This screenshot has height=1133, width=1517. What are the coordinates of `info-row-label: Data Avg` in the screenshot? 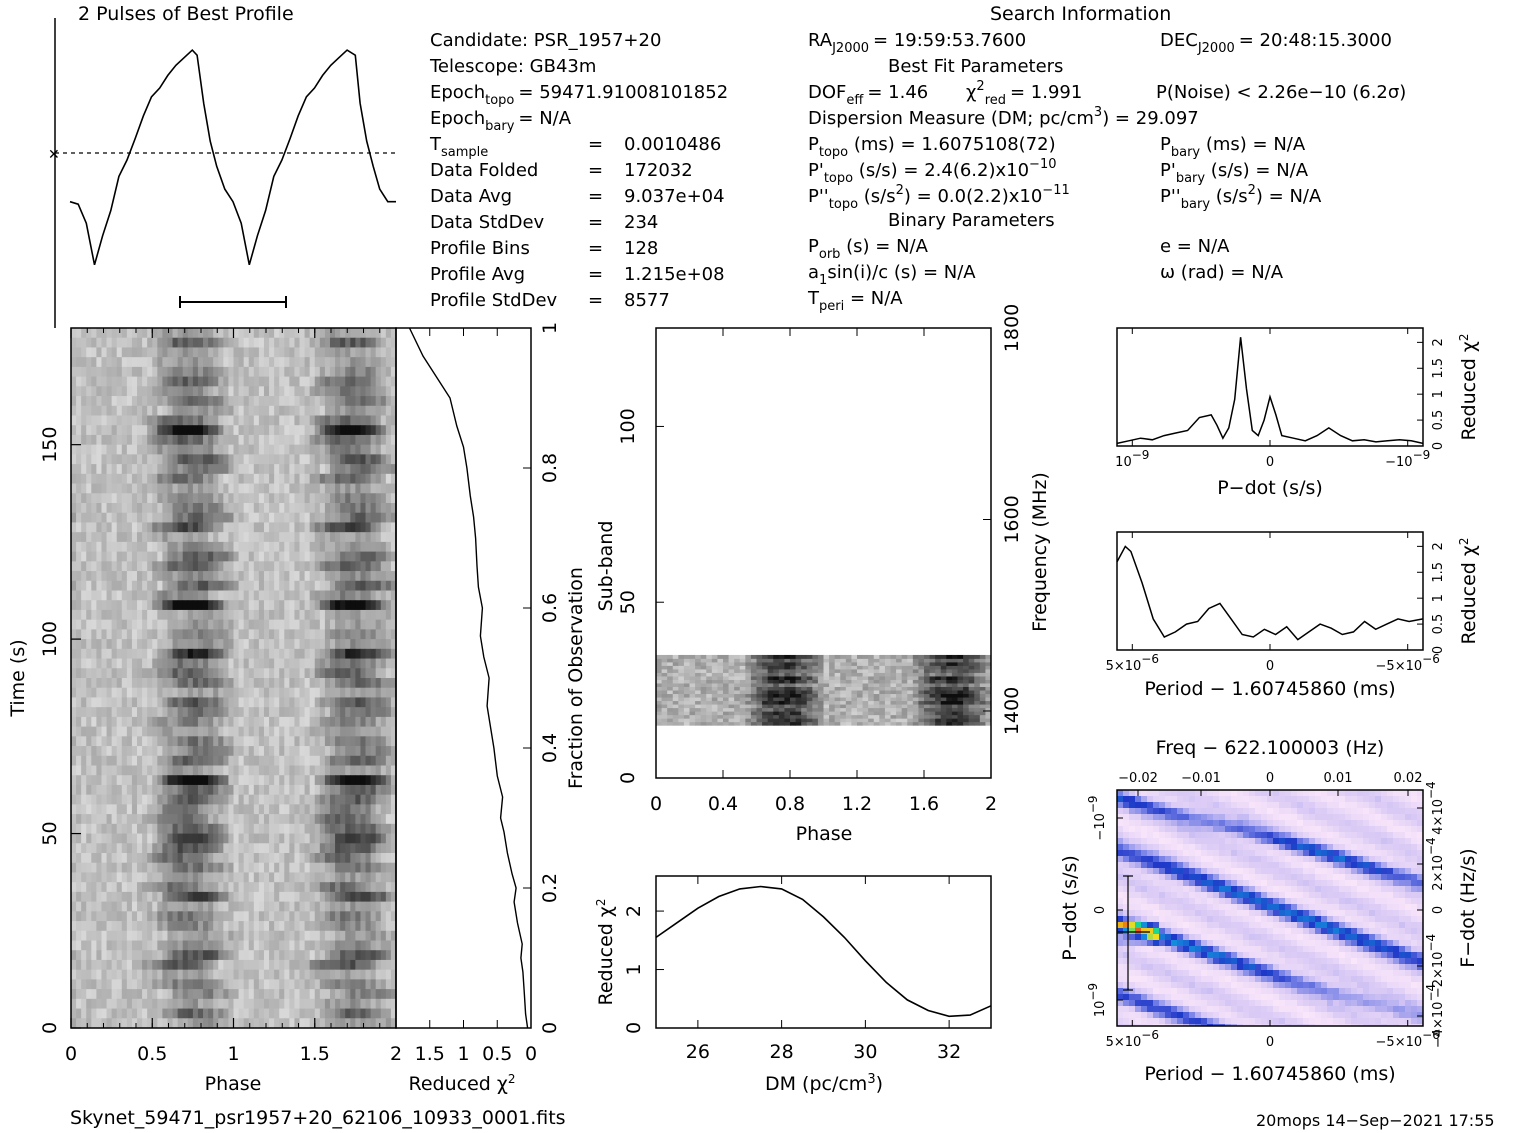 It's located at (471, 196).